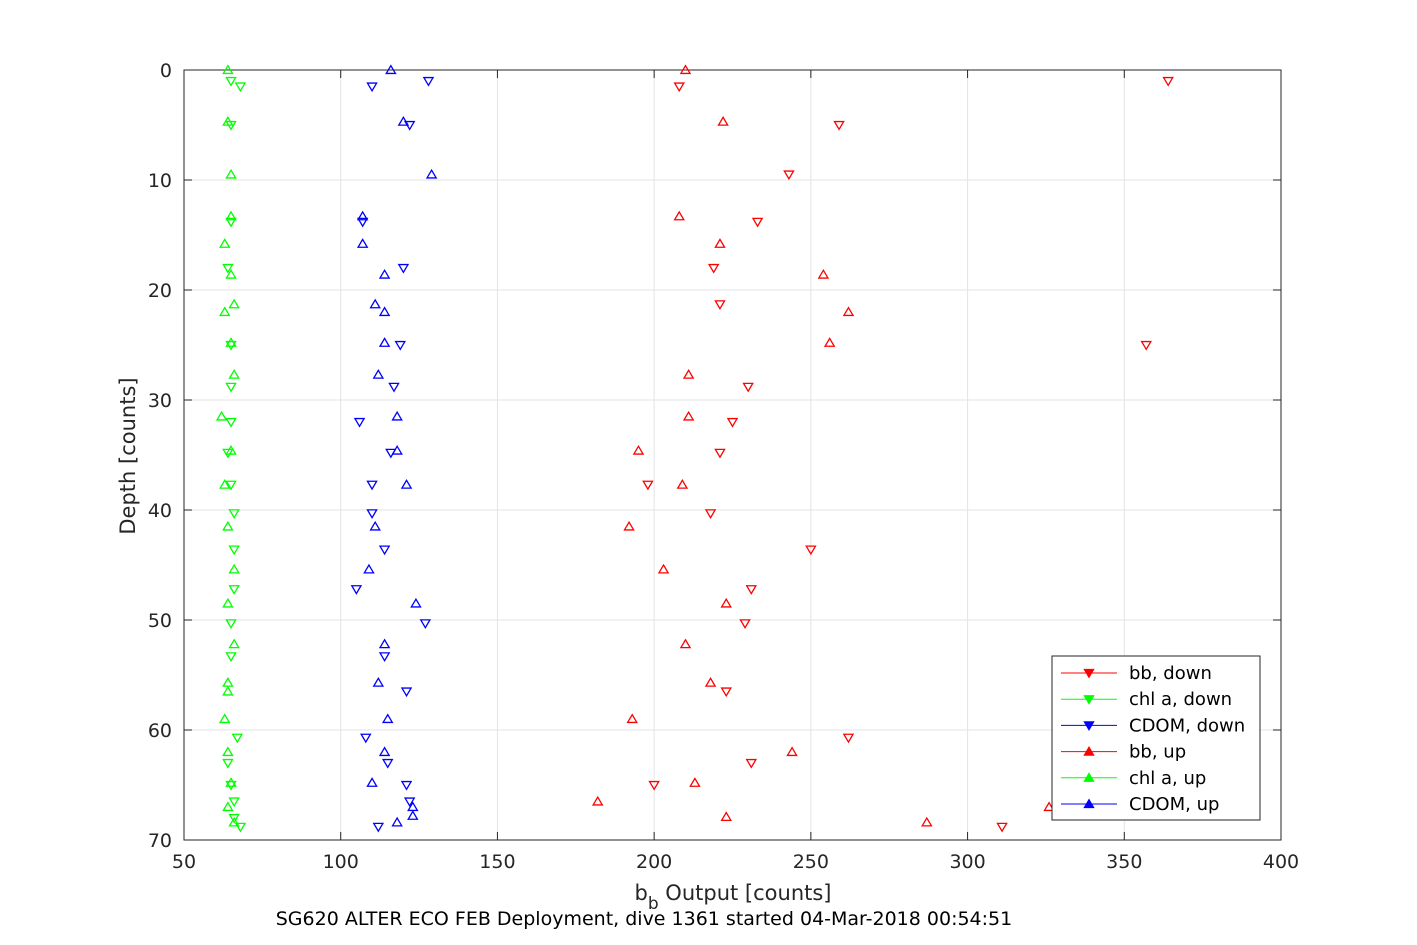  Describe the element at coordinates (1157, 752) in the screenshot. I see `legend-entry-label: bb, up` at that location.